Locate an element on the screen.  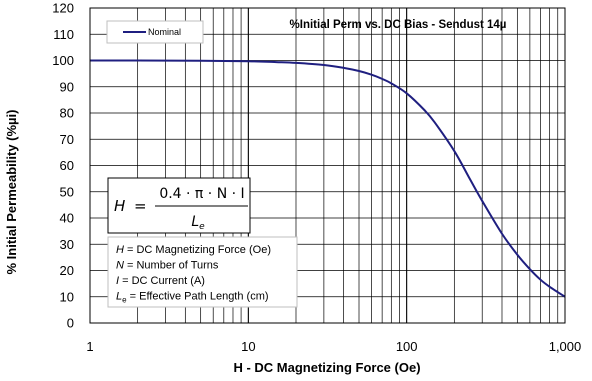
y-tick-label: 100 is located at coordinates (63, 60).